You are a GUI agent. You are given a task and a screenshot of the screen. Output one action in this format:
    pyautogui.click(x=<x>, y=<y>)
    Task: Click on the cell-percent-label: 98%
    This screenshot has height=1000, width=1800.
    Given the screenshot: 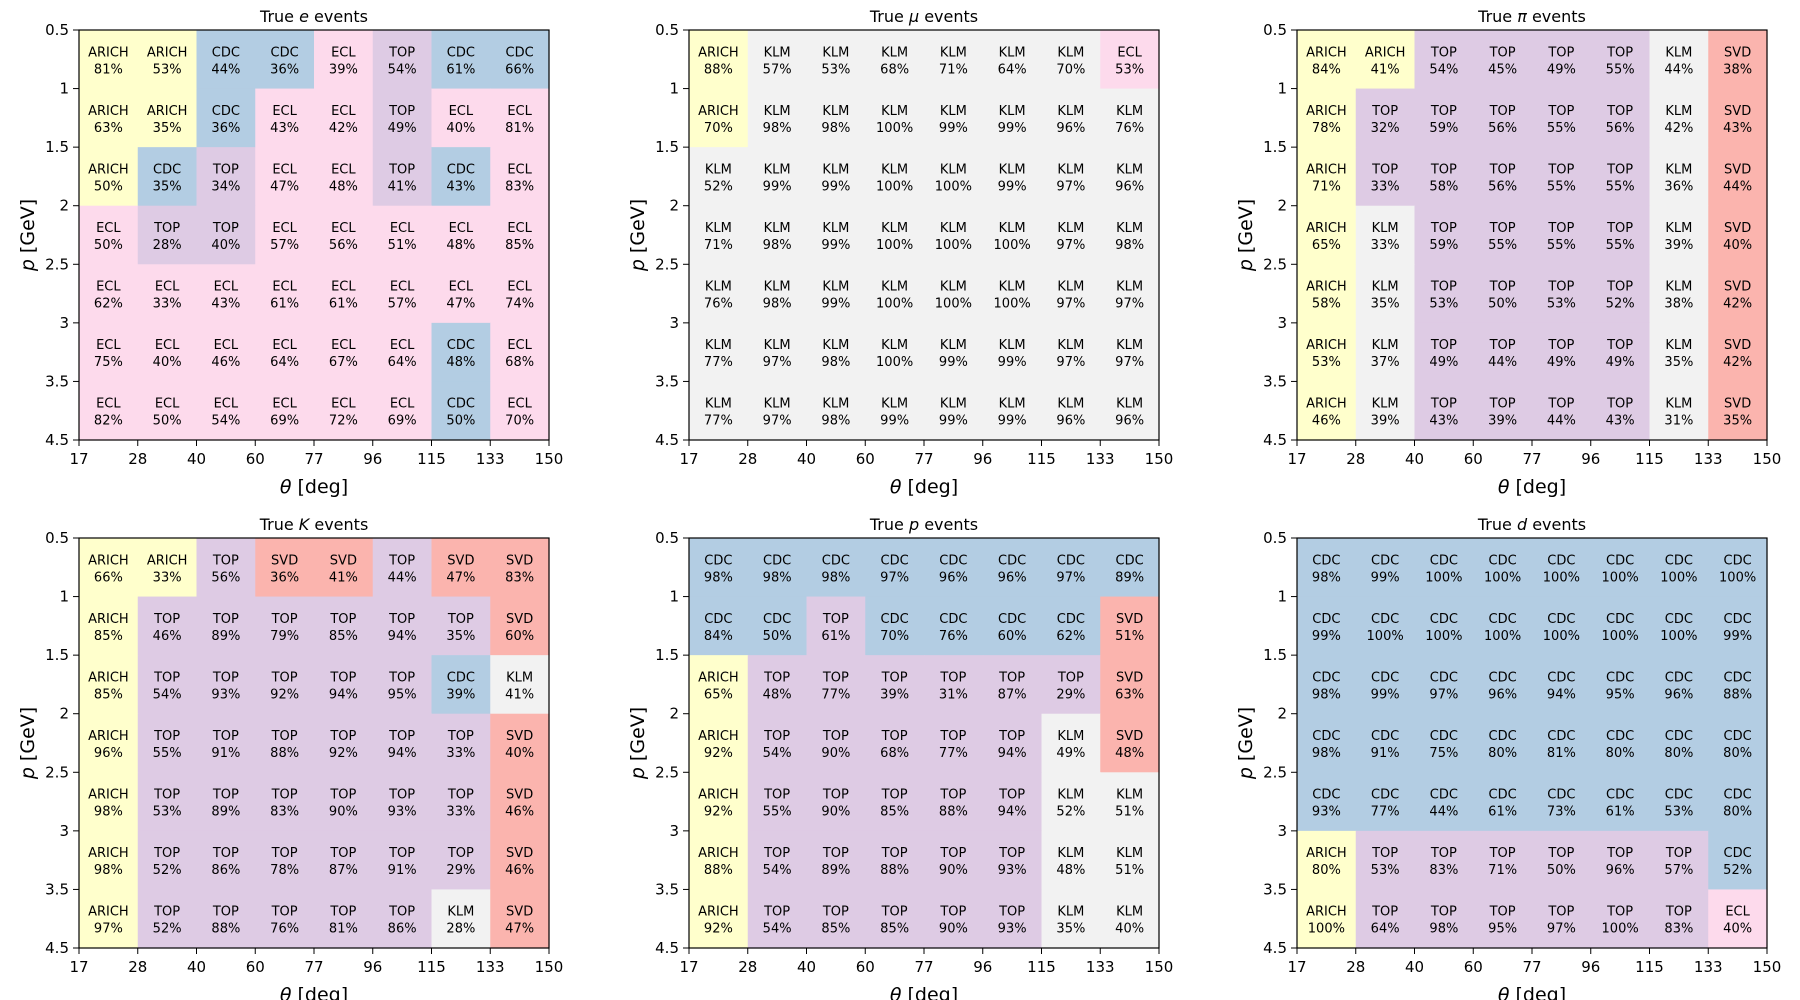 What is the action you would take?
    pyautogui.click(x=777, y=577)
    